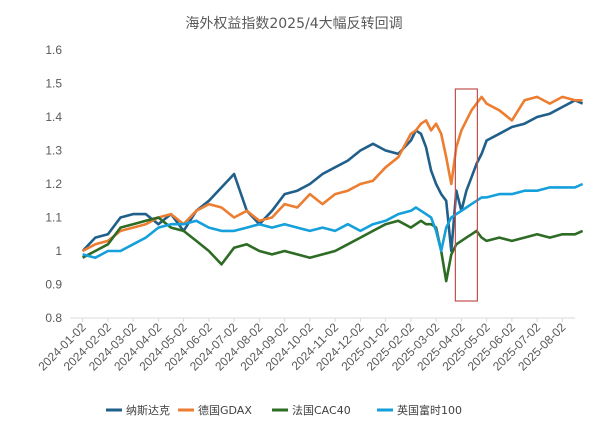 The height and width of the screenshot is (431, 589). Describe the element at coordinates (284, 410) in the screenshot. I see `legend: 纳斯达克 德国GDAX 法国CAC40 英国富时100` at that location.